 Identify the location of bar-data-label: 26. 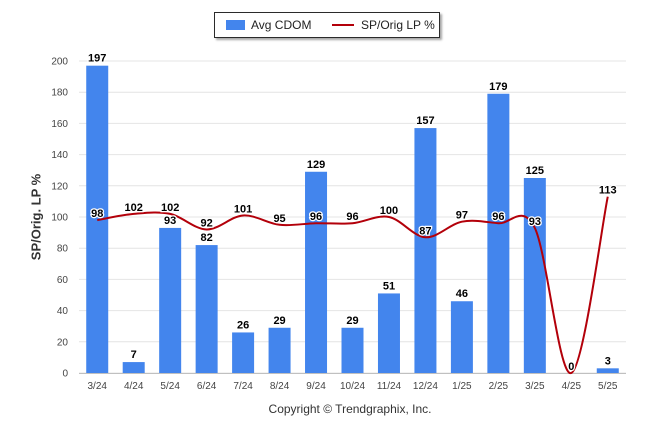
(243, 325).